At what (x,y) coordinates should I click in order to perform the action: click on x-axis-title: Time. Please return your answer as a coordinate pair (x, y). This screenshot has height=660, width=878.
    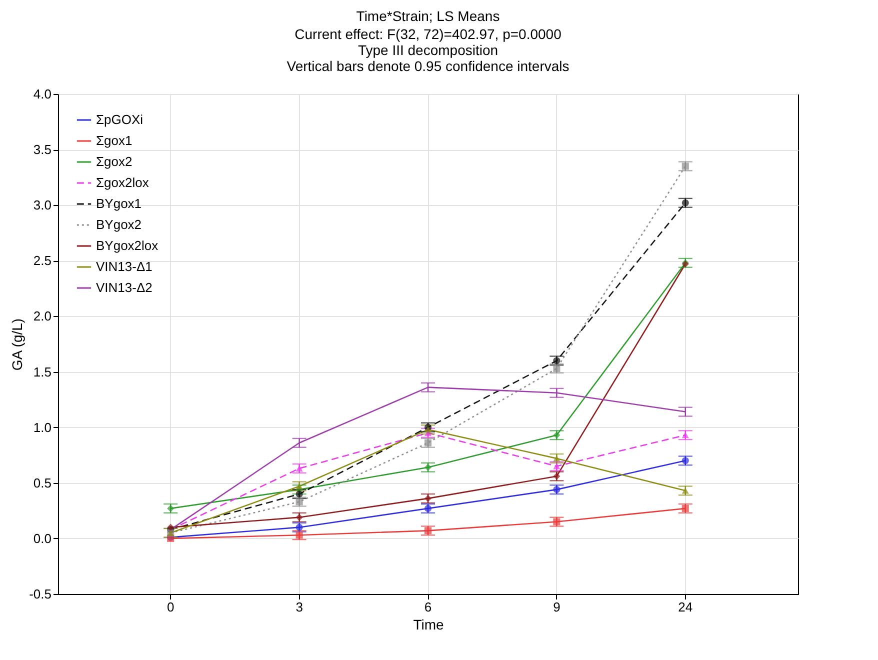
    Looking at the image, I should click on (428, 624).